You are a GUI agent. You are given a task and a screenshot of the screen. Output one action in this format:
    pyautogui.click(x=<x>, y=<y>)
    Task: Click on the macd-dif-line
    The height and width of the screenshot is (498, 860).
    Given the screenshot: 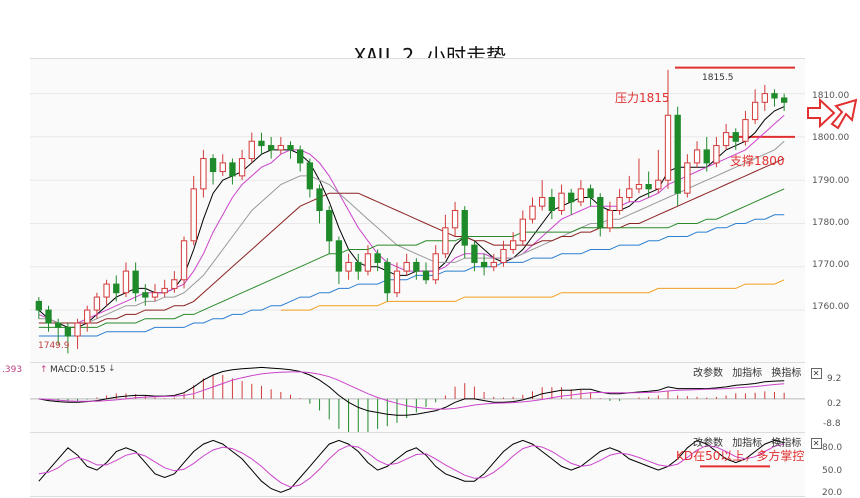 What is the action you would take?
    pyautogui.click(x=411, y=391)
    